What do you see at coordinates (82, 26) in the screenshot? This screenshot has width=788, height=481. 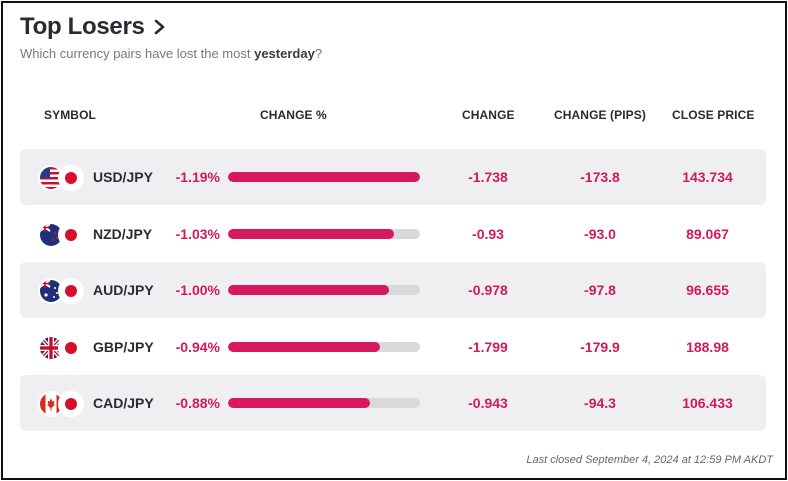 I see `widget-title: Top Losers` at bounding box center [82, 26].